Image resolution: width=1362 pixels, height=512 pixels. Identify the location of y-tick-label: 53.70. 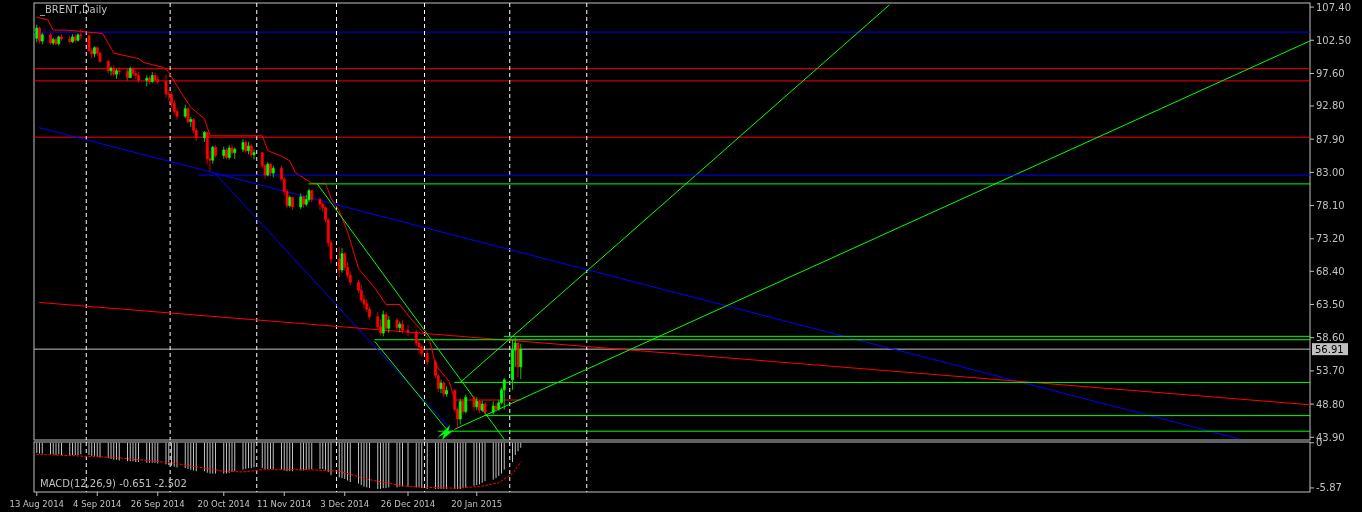
(1330, 371).